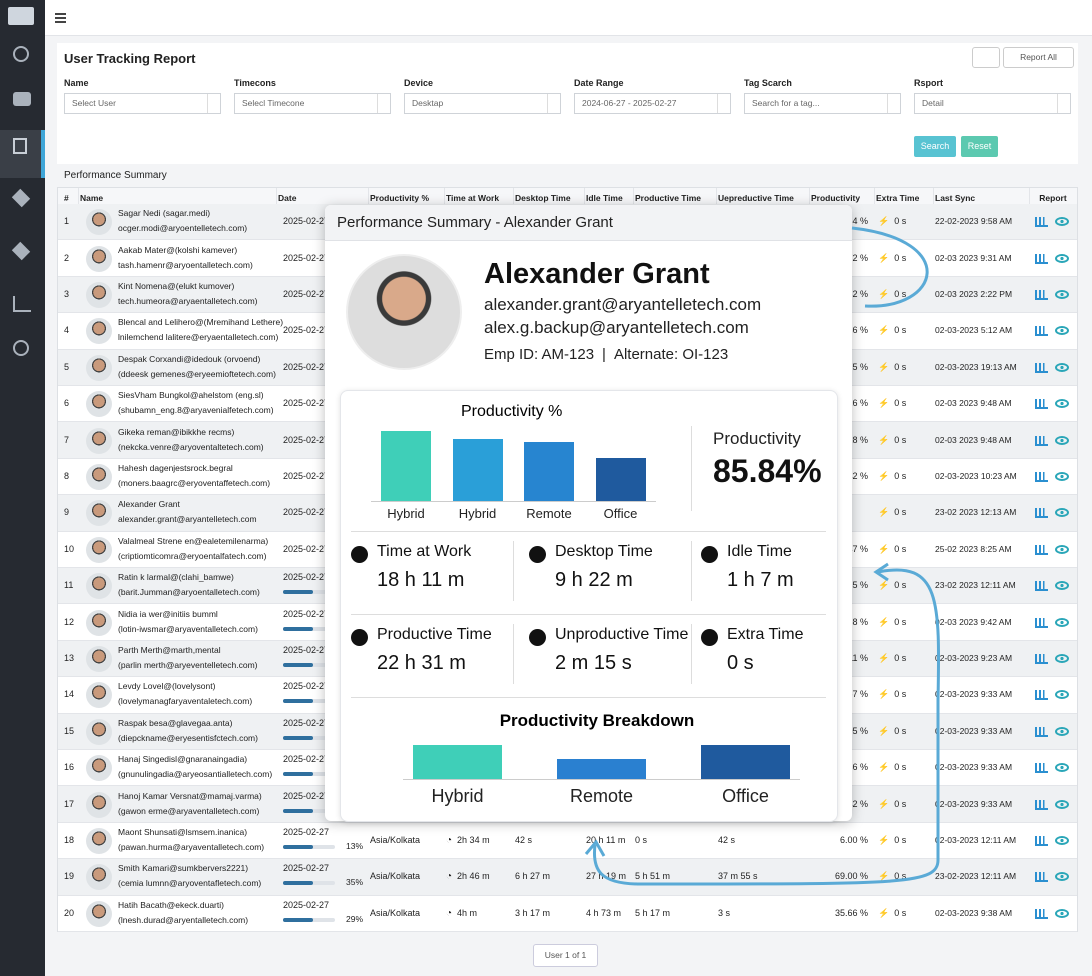 This screenshot has width=1092, height=976. Describe the element at coordinates (473, 198) in the screenshot. I see `column-header: Time at Work` at that location.